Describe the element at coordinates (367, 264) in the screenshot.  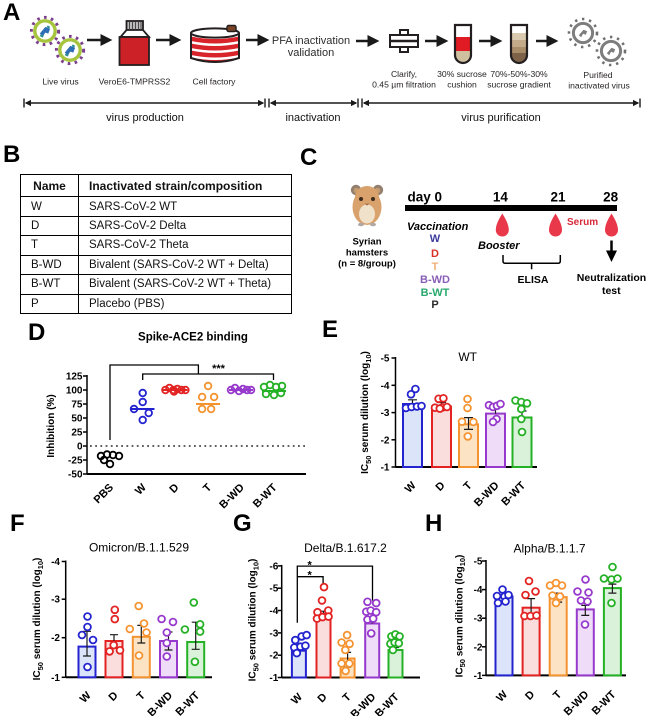
I see `svg-text: (n = 8/group)` at that location.